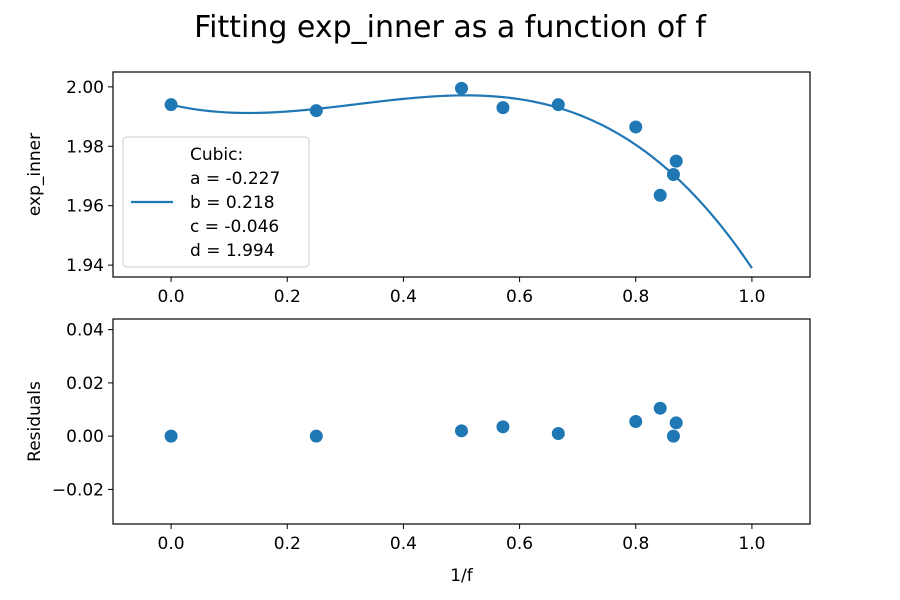  Describe the element at coordinates (85, 147) in the screenshot. I see `y-tick-label: 1.98` at that location.